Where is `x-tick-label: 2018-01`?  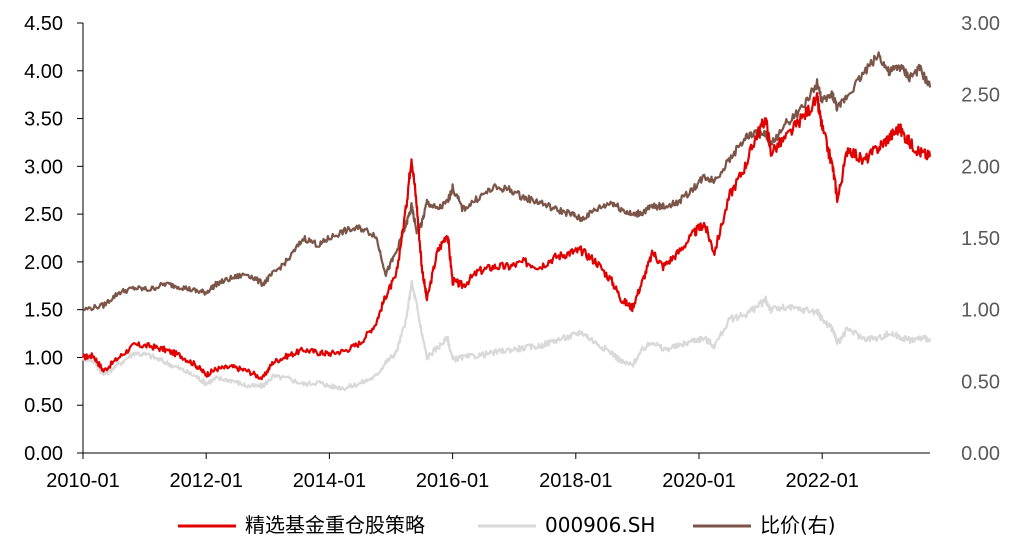
x-tick-label: 2018-01 is located at coordinates (575, 481).